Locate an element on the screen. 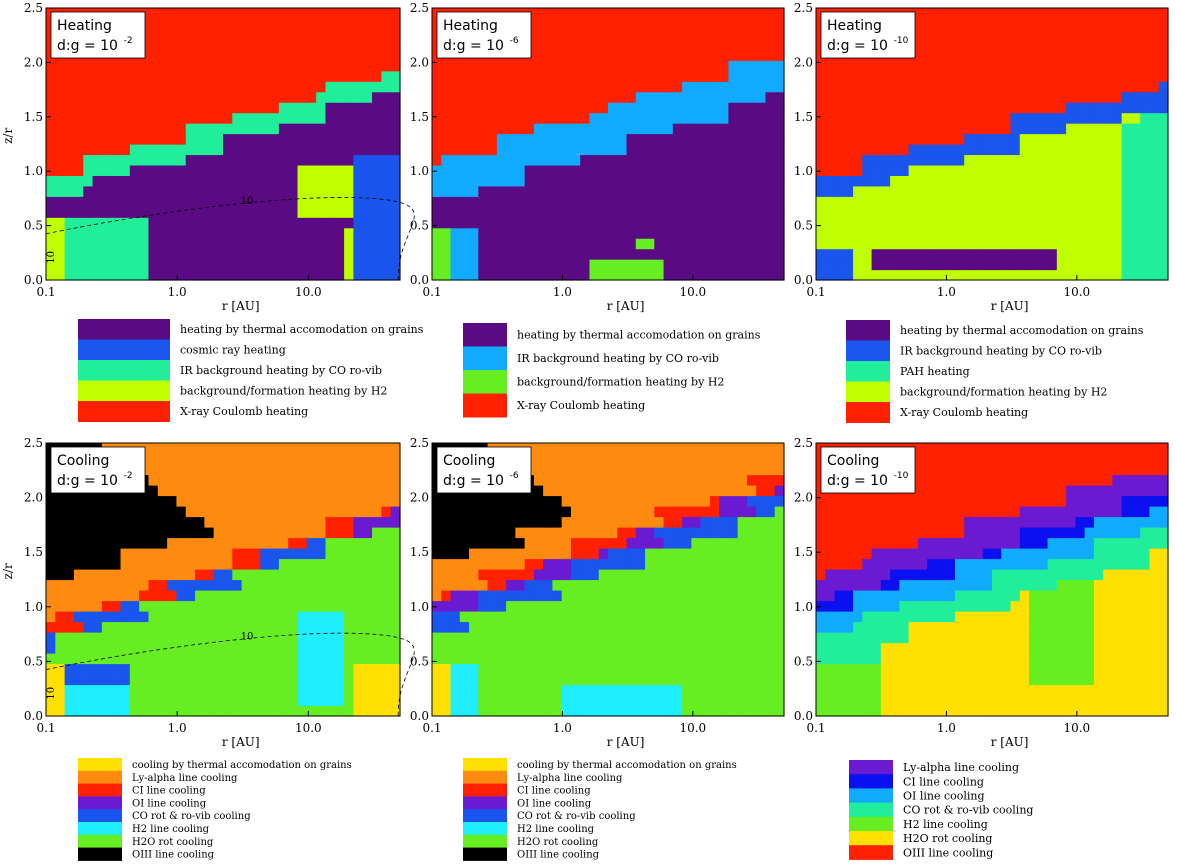 The width and height of the screenshot is (1177, 866). y-tick-label: 2.5 is located at coordinates (419, 8).